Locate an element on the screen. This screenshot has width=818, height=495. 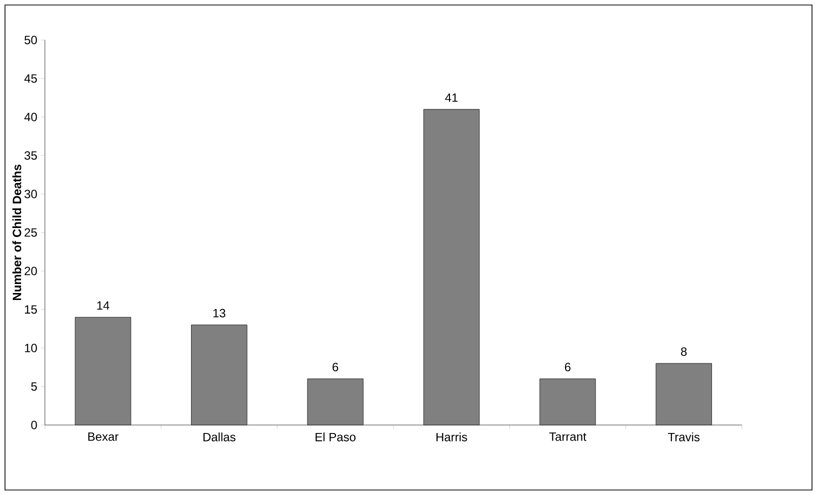
y-tick-label: 40 is located at coordinates (30, 117).